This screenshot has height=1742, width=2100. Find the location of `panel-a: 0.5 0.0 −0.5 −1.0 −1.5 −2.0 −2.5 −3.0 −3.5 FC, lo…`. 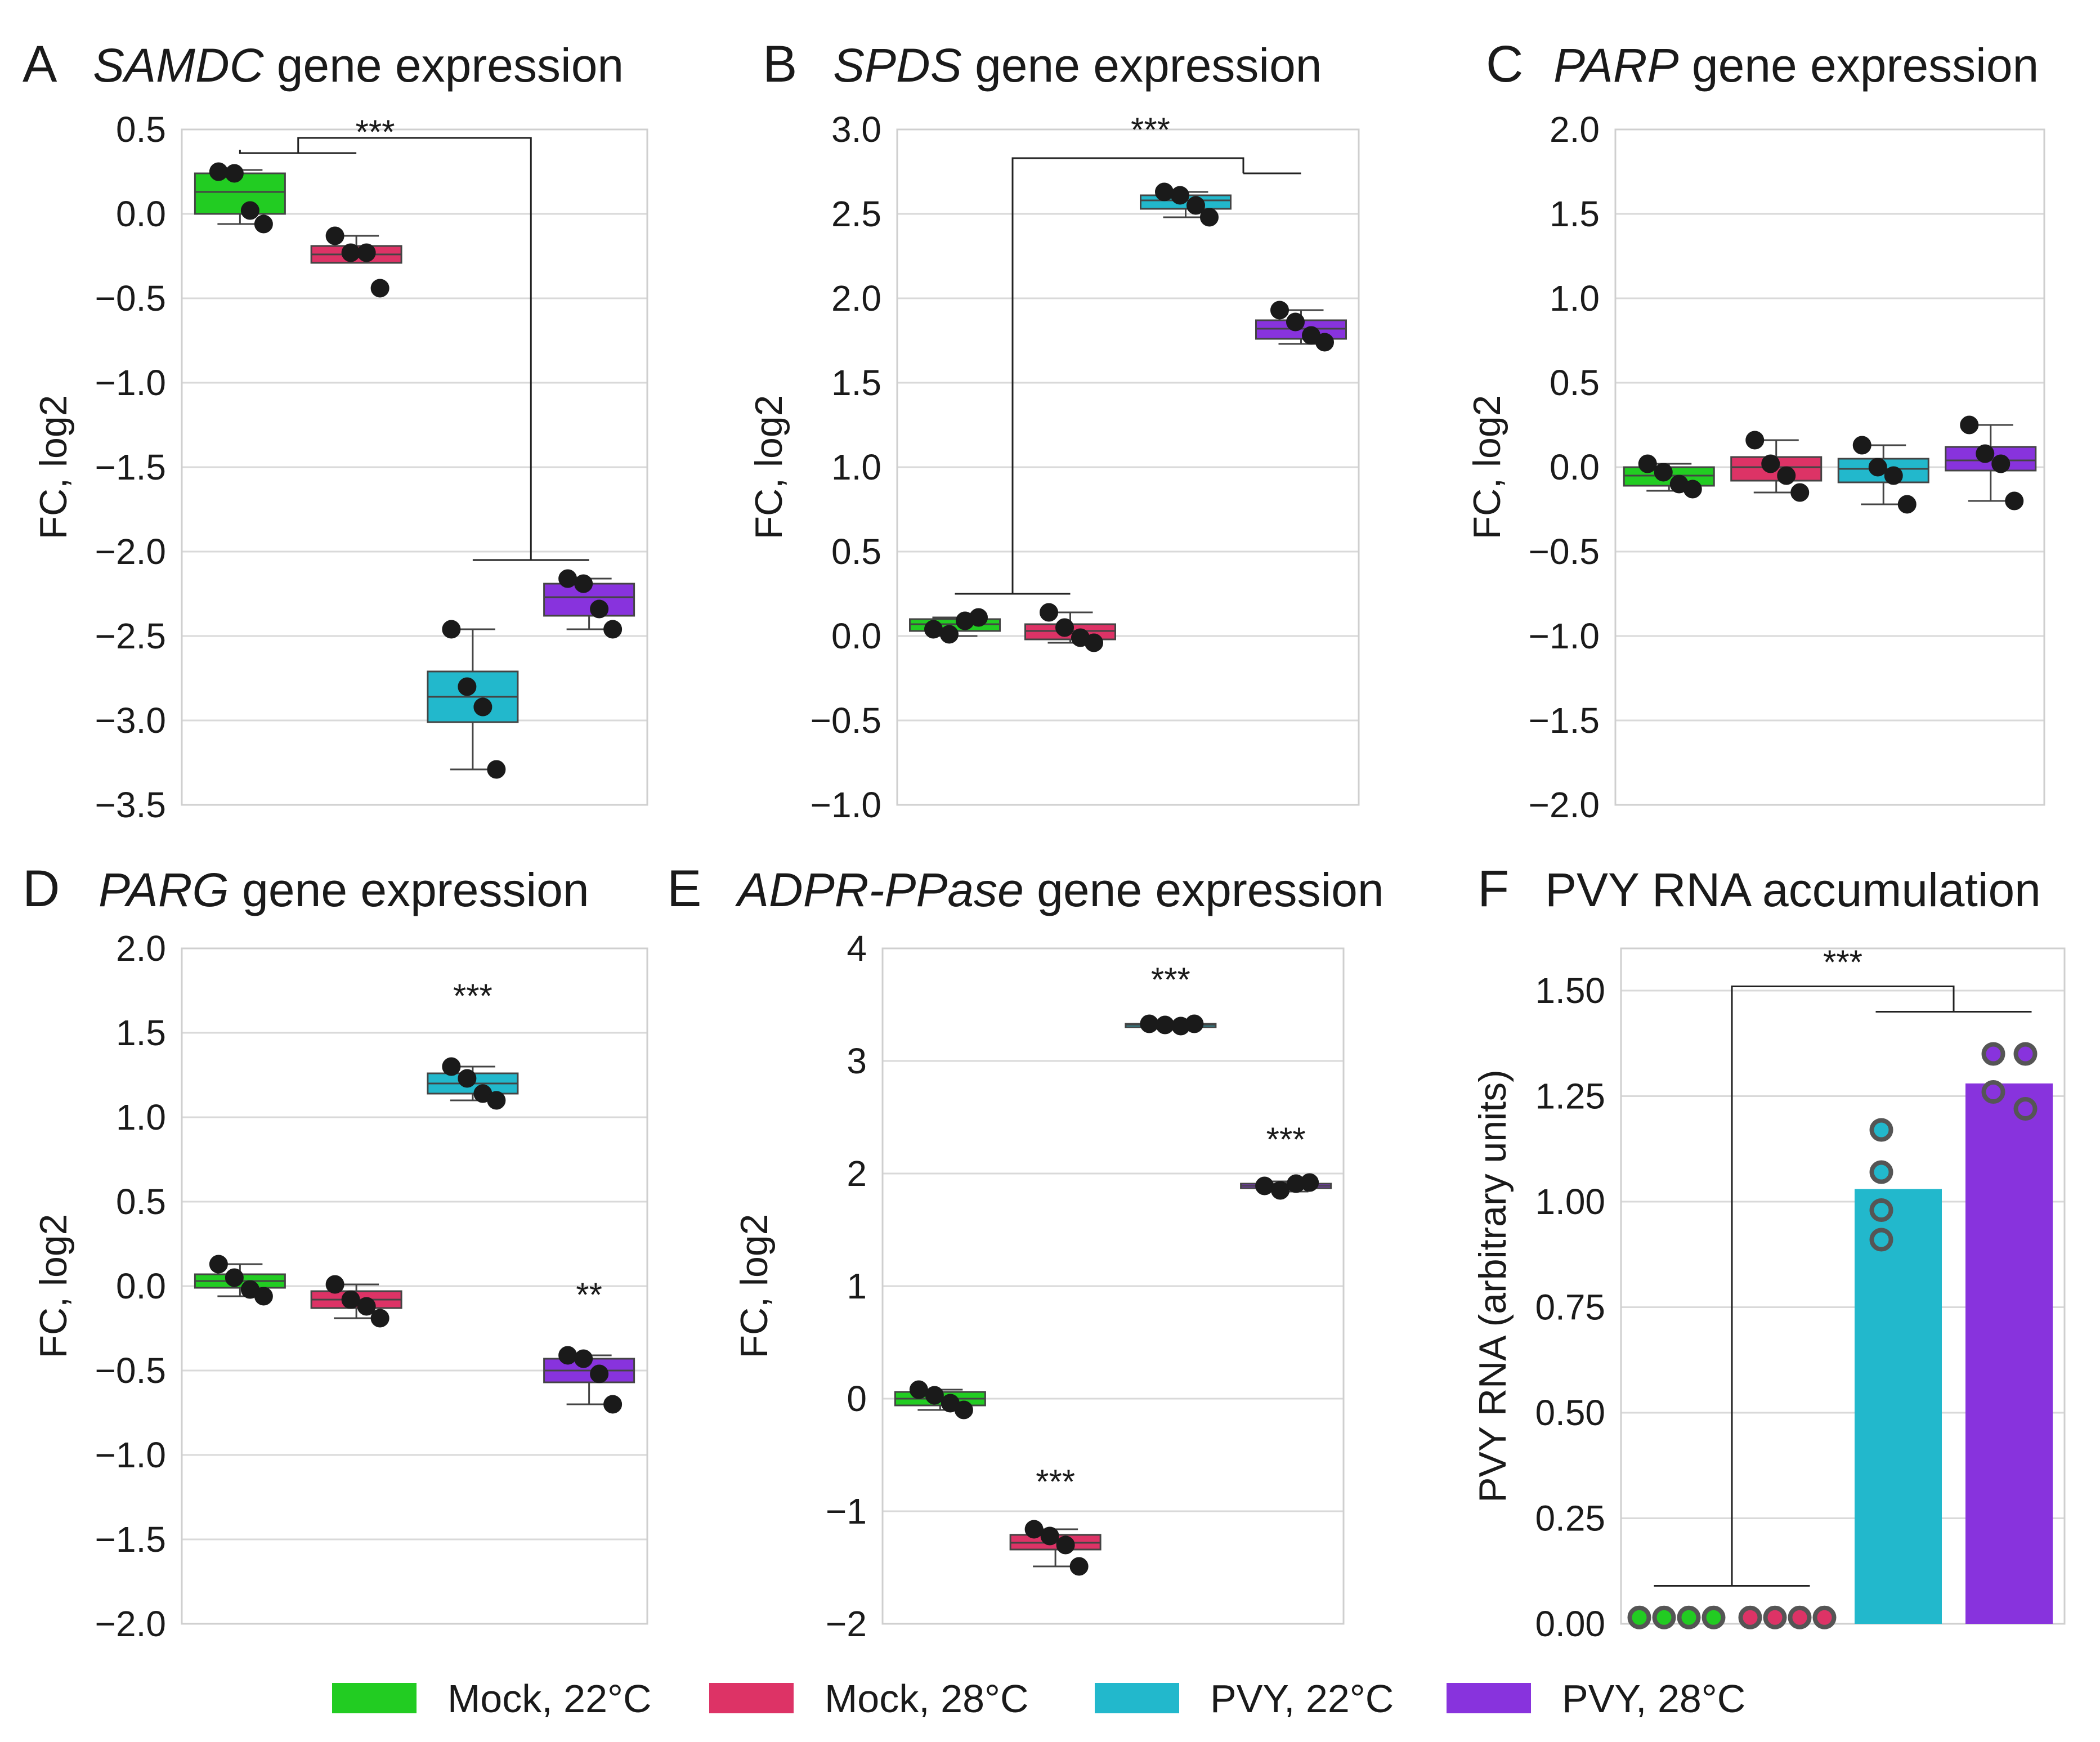

panel-a: 0.5 0.0 −0.5 −1.0 −1.5 −2.0 −2.5 −3.0 −3.5 FC, lo… is located at coordinates (335, 430).